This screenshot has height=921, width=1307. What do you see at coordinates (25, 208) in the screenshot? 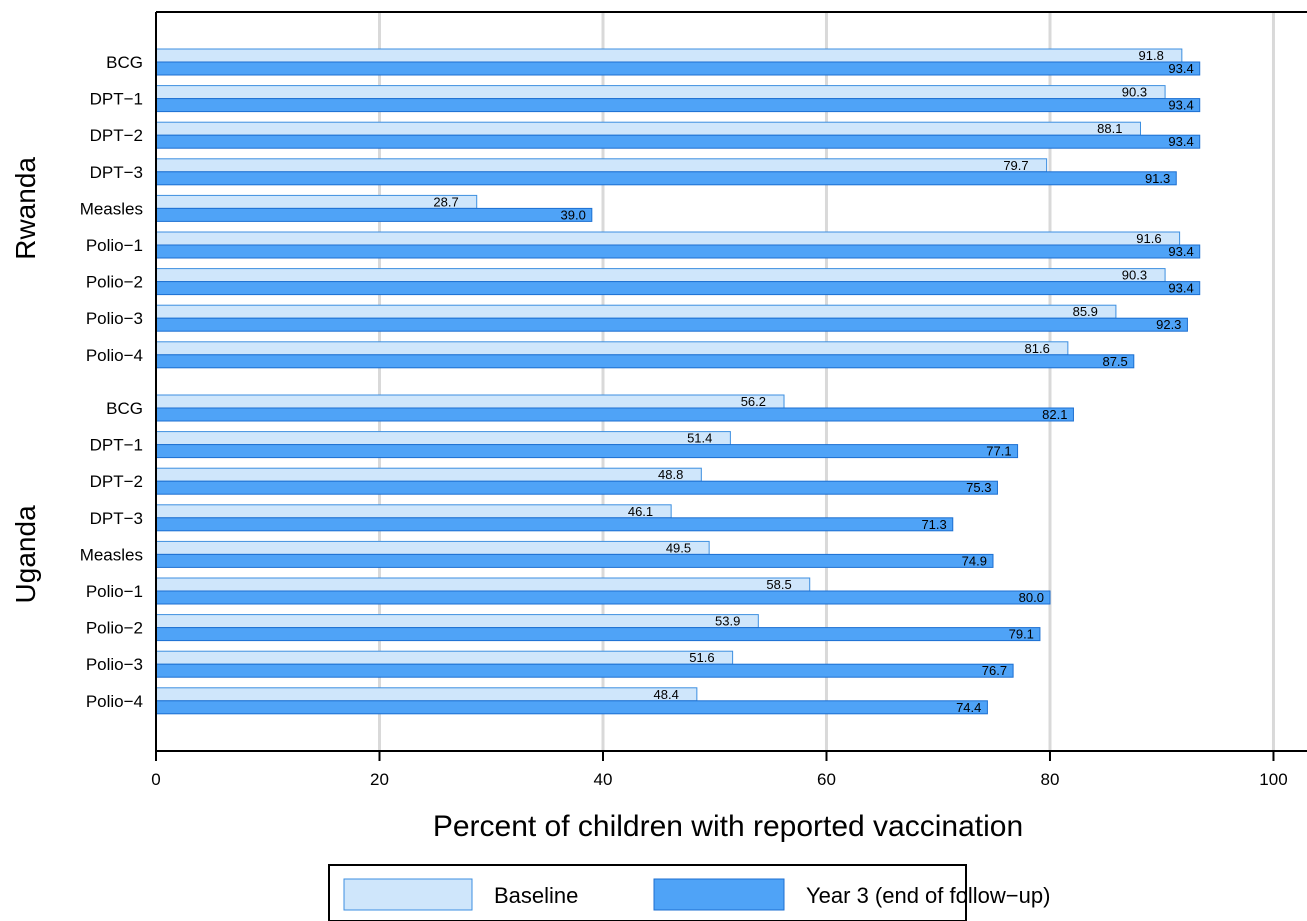
I see `group-label: Rwanda` at bounding box center [25, 208].